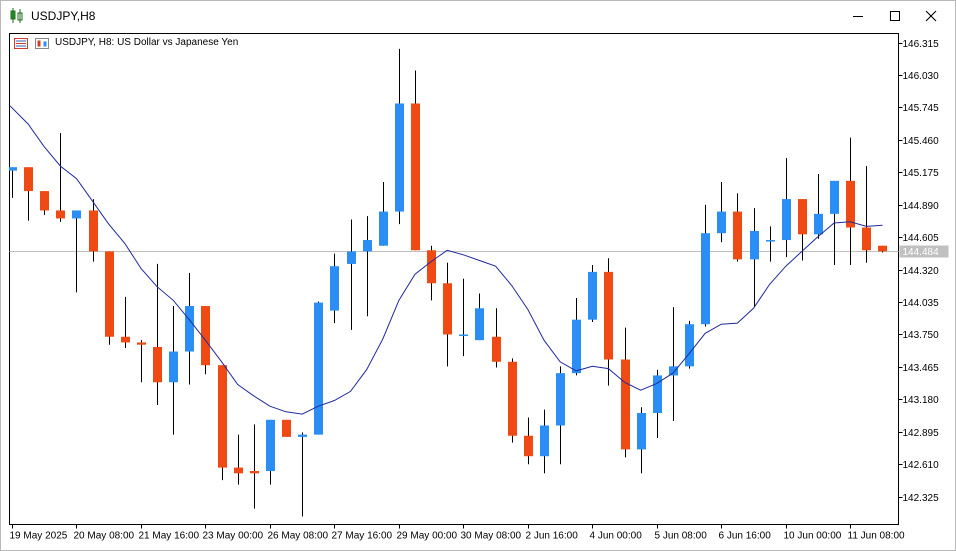  What do you see at coordinates (16, 15) in the screenshot?
I see `candlestick-app-icon` at bounding box center [16, 15].